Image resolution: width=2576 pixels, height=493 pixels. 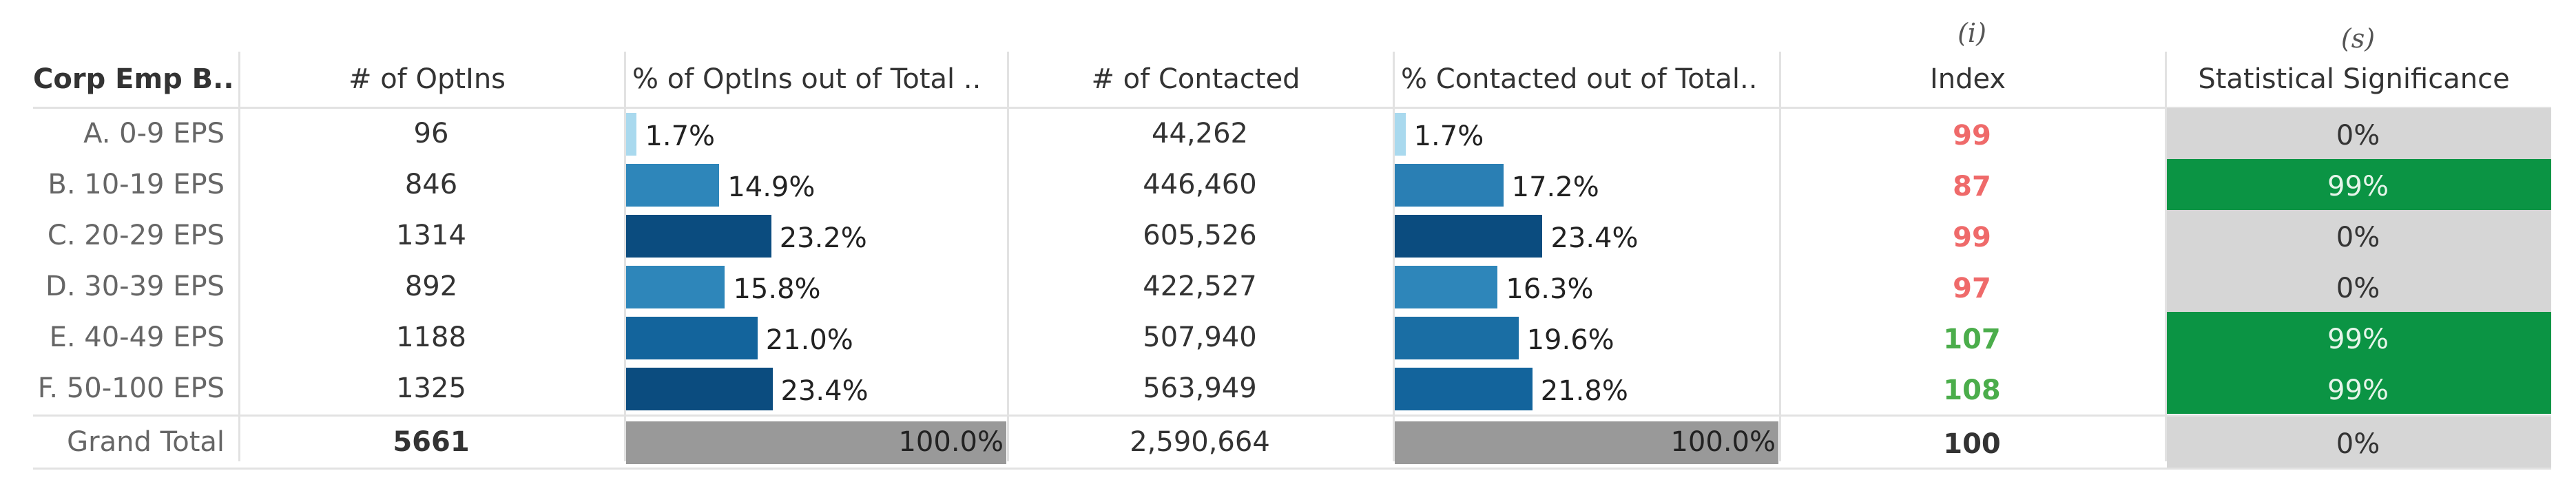 What do you see at coordinates (431, 235) in the screenshot?
I see `optins-cell: 1314` at bounding box center [431, 235].